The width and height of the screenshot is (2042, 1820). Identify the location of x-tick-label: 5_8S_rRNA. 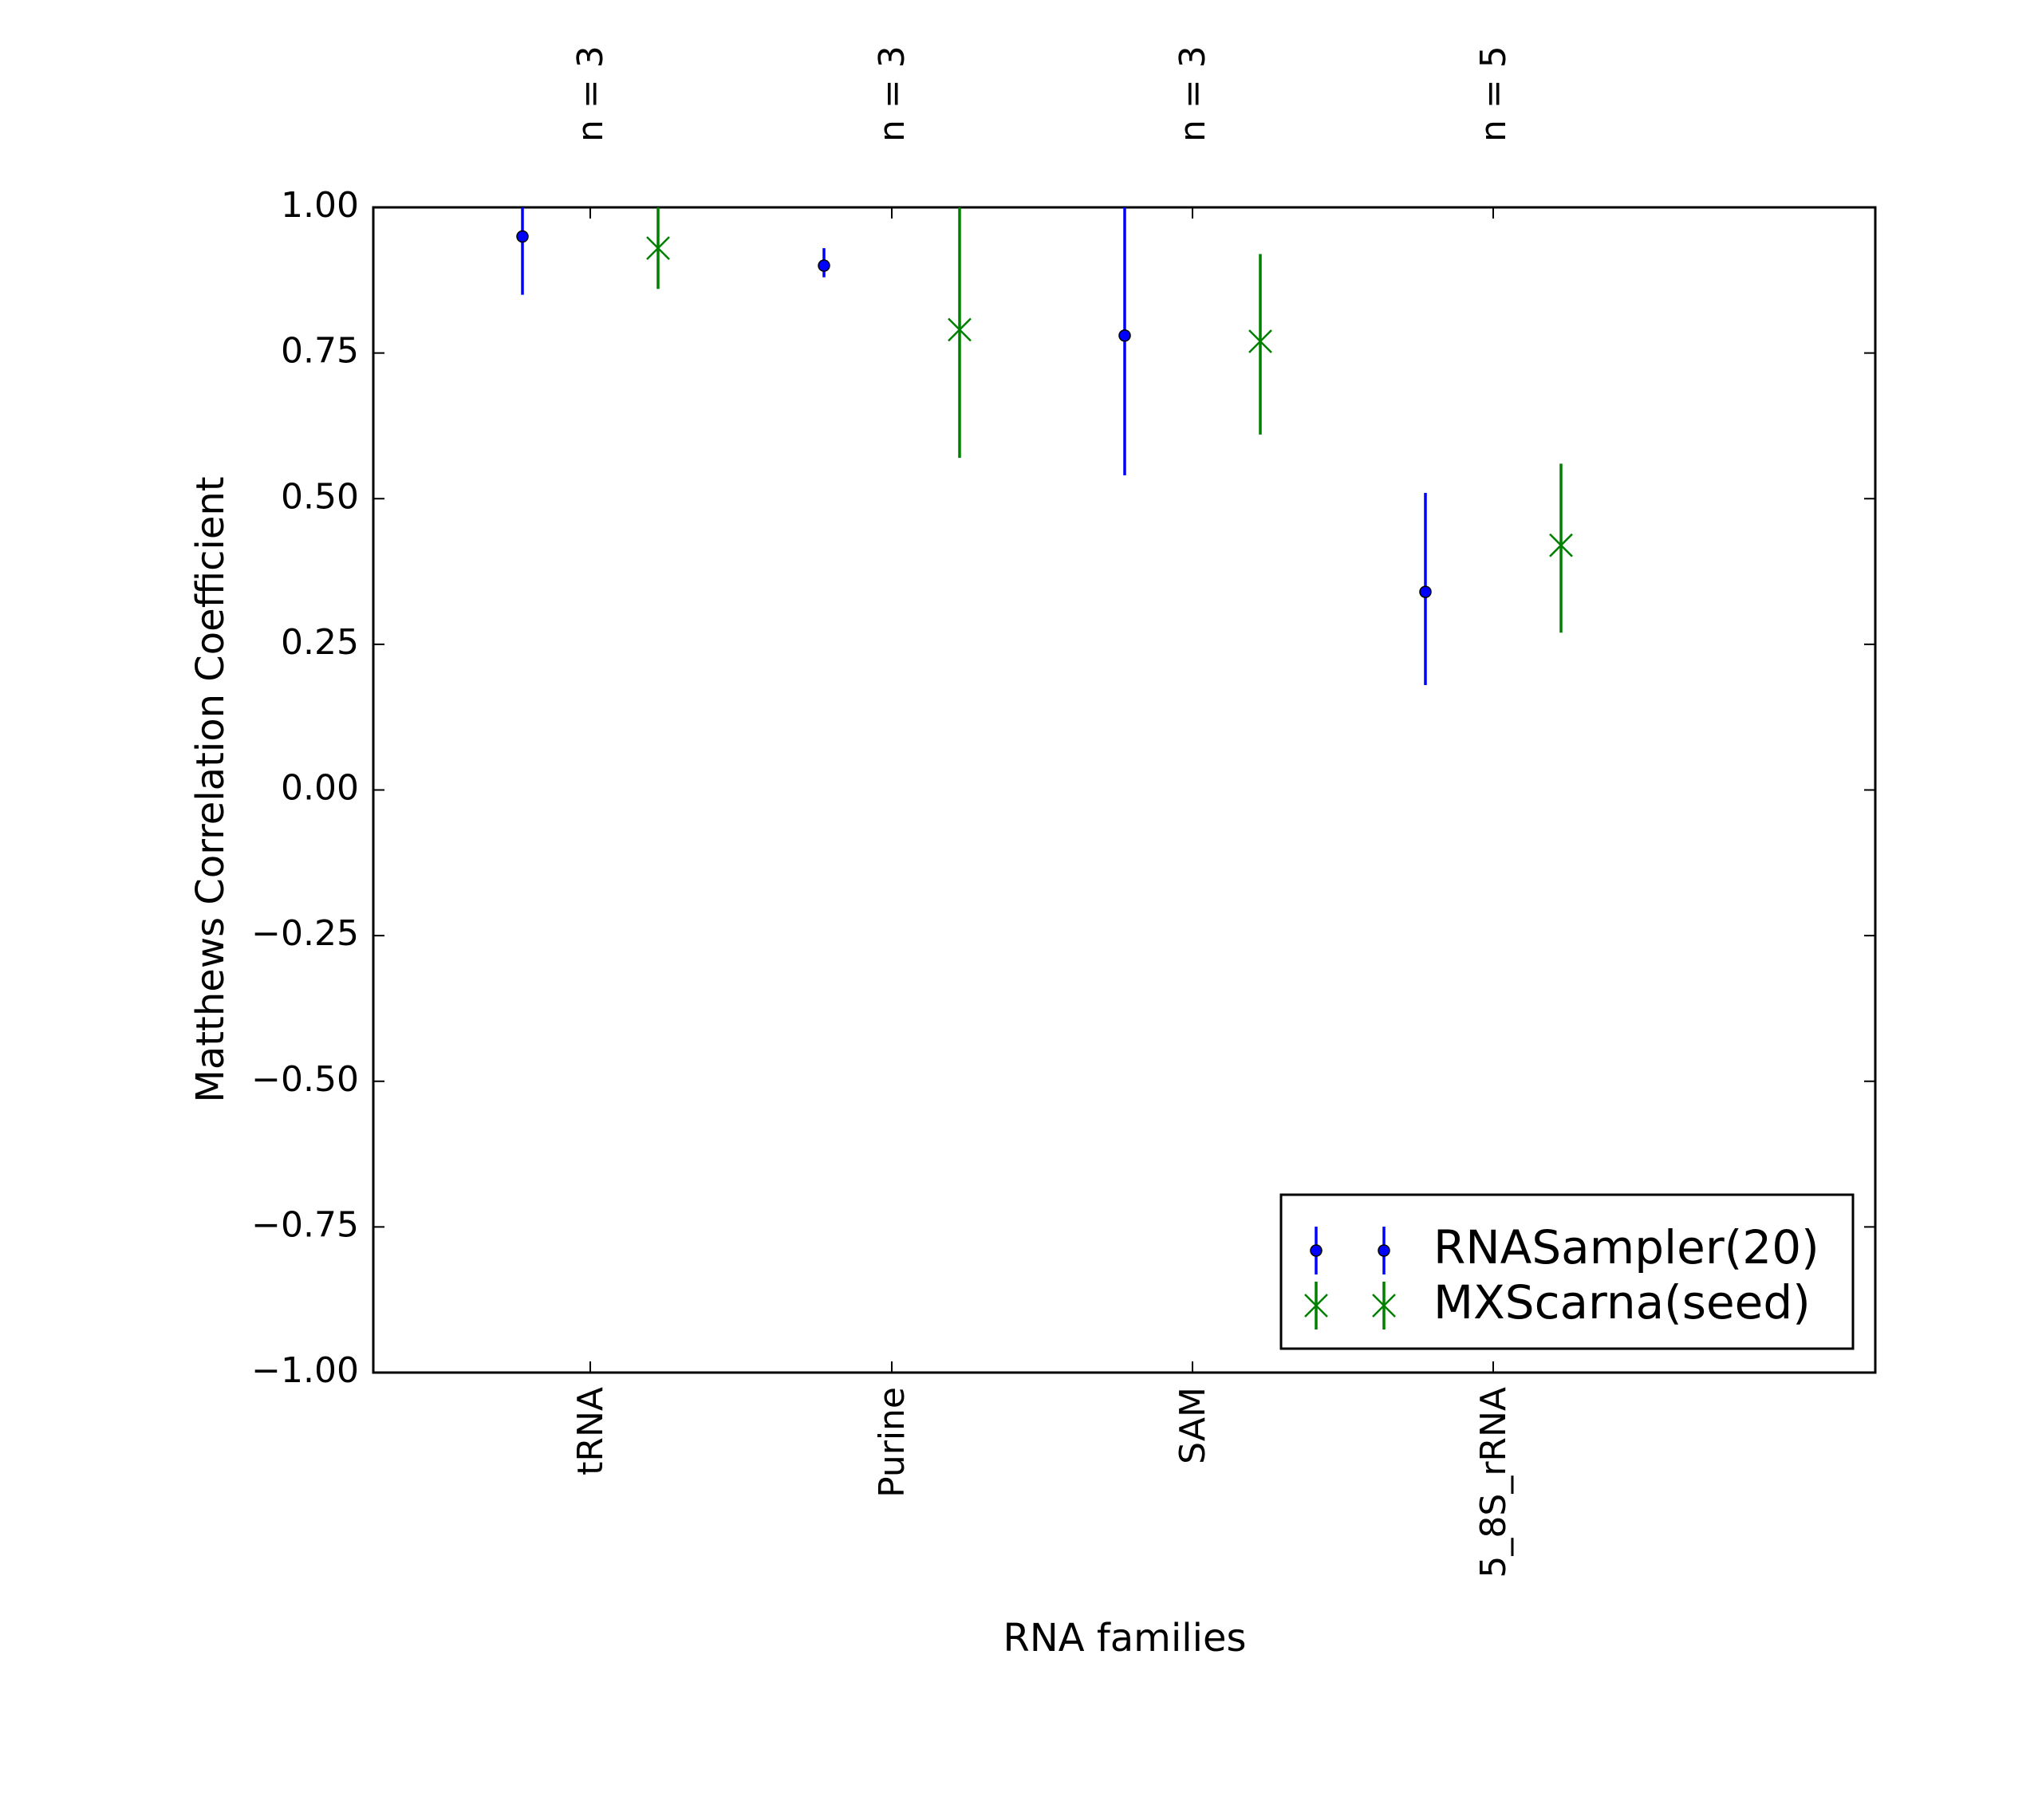
(1493, 1482).